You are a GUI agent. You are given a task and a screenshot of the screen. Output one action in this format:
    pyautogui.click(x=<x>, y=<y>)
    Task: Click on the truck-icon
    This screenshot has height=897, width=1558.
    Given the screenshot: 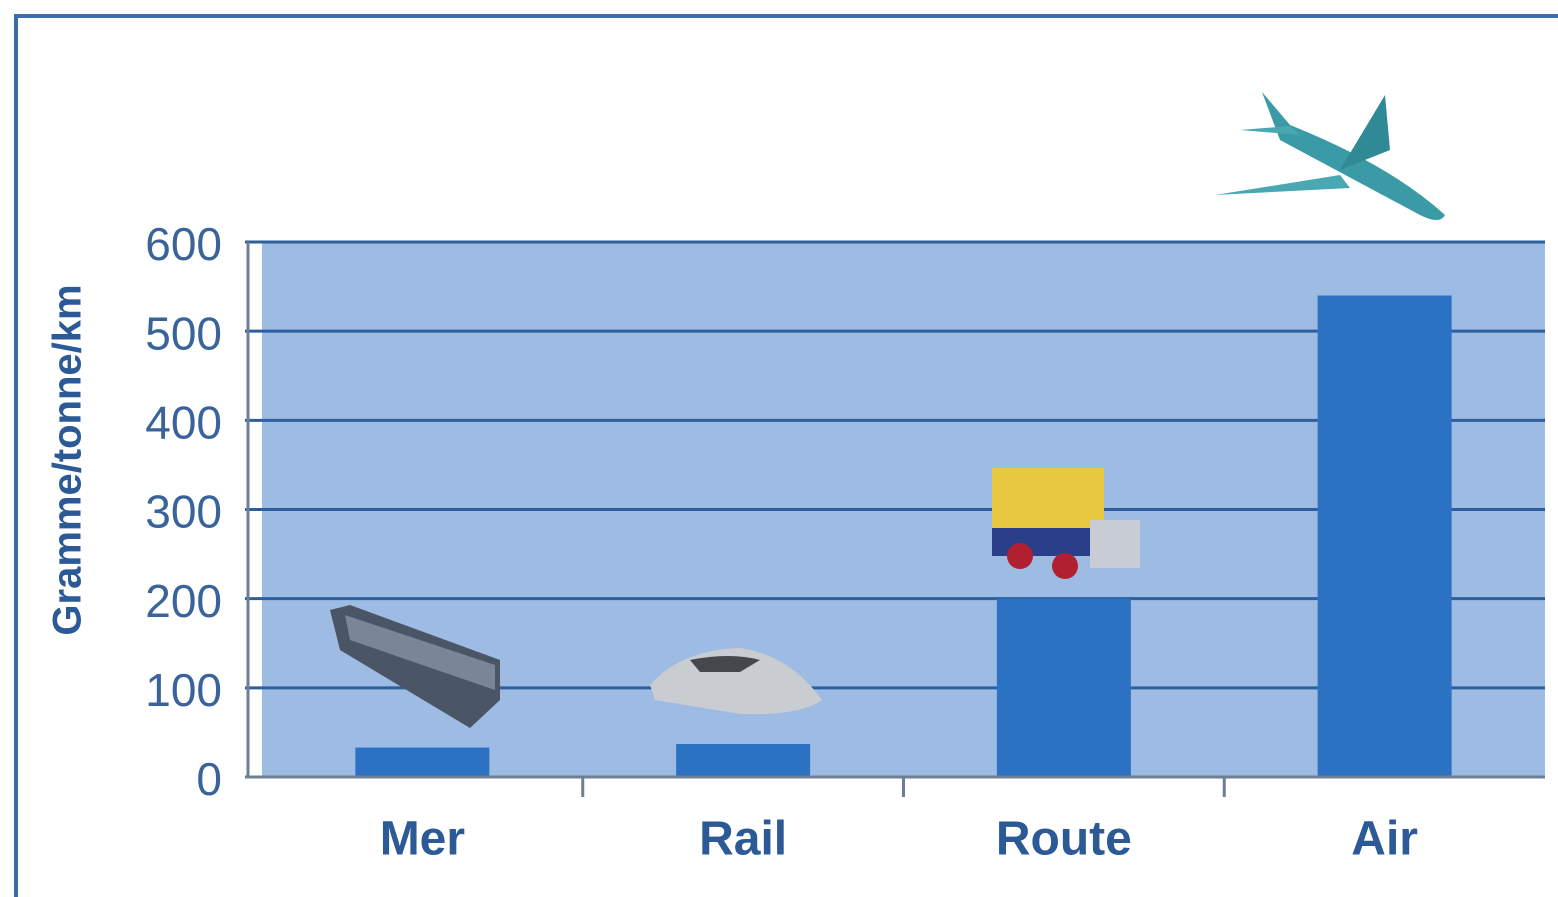 What is the action you would take?
    pyautogui.click(x=1066, y=523)
    